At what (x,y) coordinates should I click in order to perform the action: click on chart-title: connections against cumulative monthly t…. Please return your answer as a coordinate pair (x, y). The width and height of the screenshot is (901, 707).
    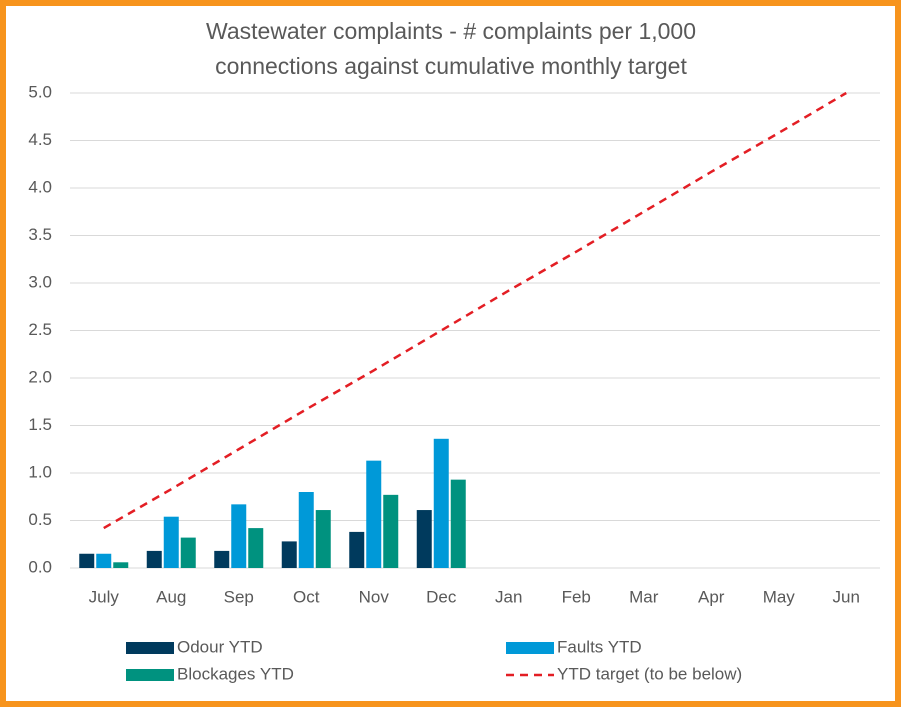
    Looking at the image, I should click on (451, 66).